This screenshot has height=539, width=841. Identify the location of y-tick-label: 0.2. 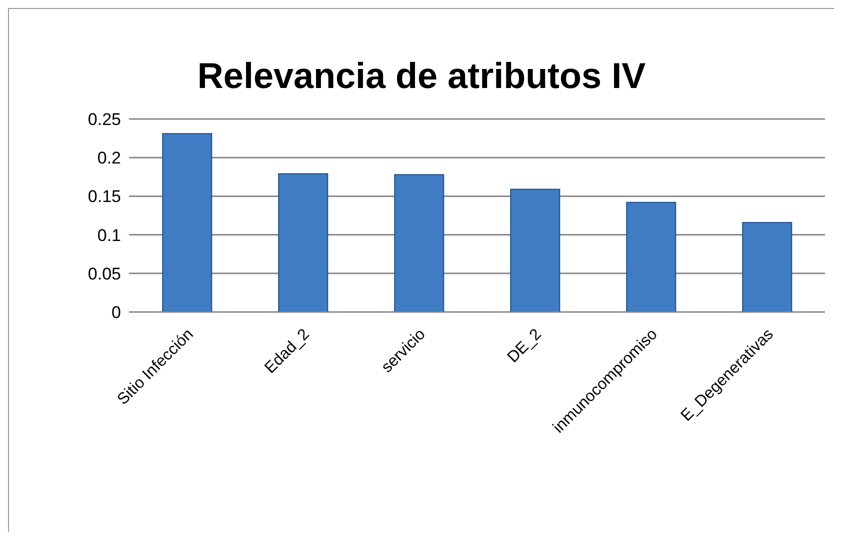
(109, 158).